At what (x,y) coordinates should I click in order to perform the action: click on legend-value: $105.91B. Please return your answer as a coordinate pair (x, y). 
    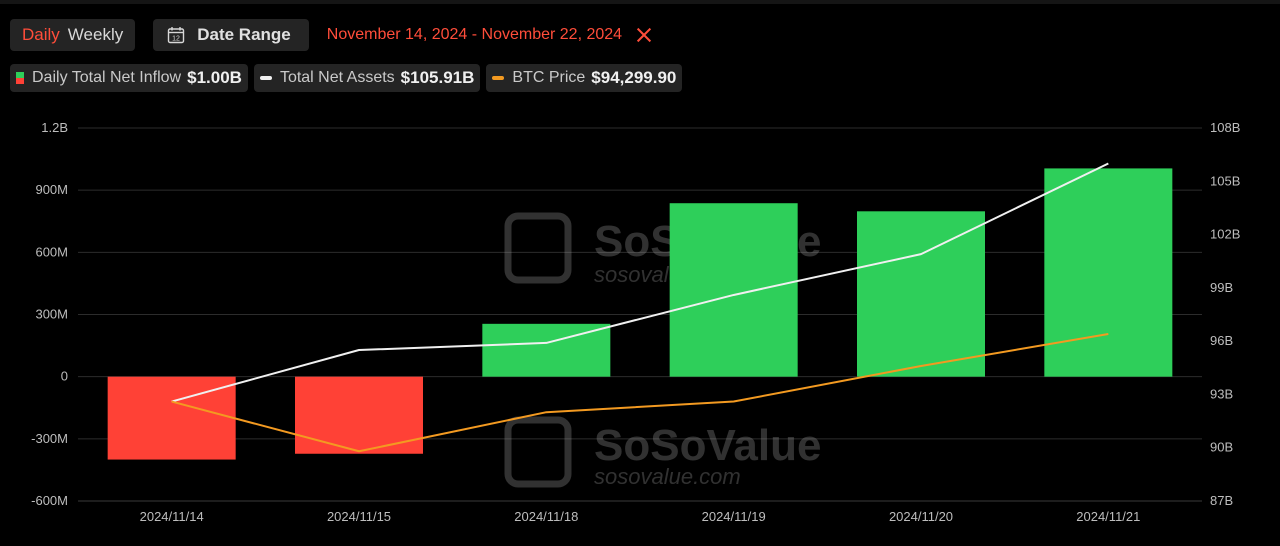
    Looking at the image, I should click on (437, 77).